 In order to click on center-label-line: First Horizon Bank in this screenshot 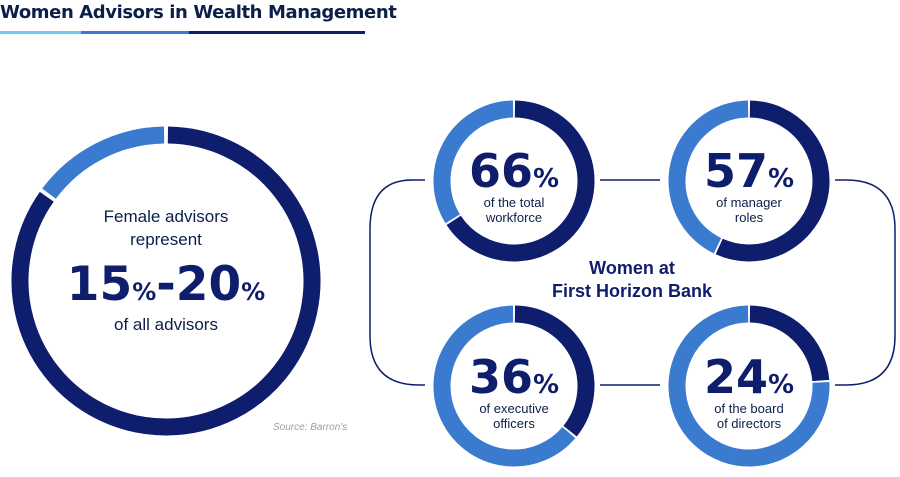, I will do `click(632, 291)`.